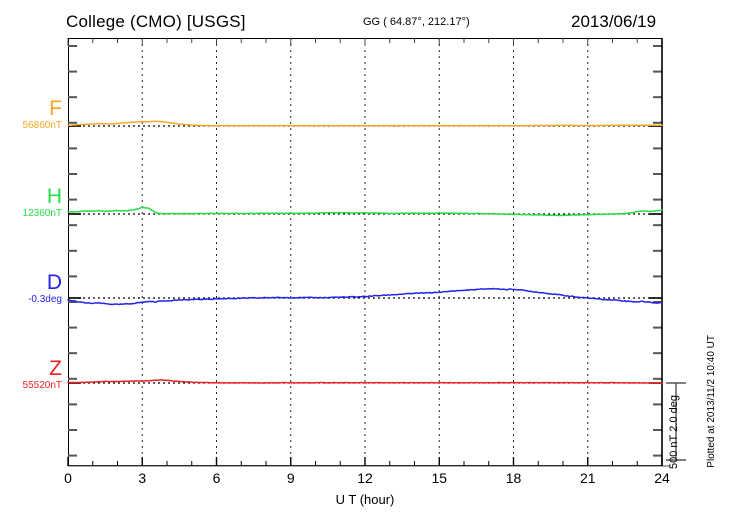 The image size is (730, 520). What do you see at coordinates (42, 385) in the screenshot?
I see `component-value-Z: 55520nT` at bounding box center [42, 385].